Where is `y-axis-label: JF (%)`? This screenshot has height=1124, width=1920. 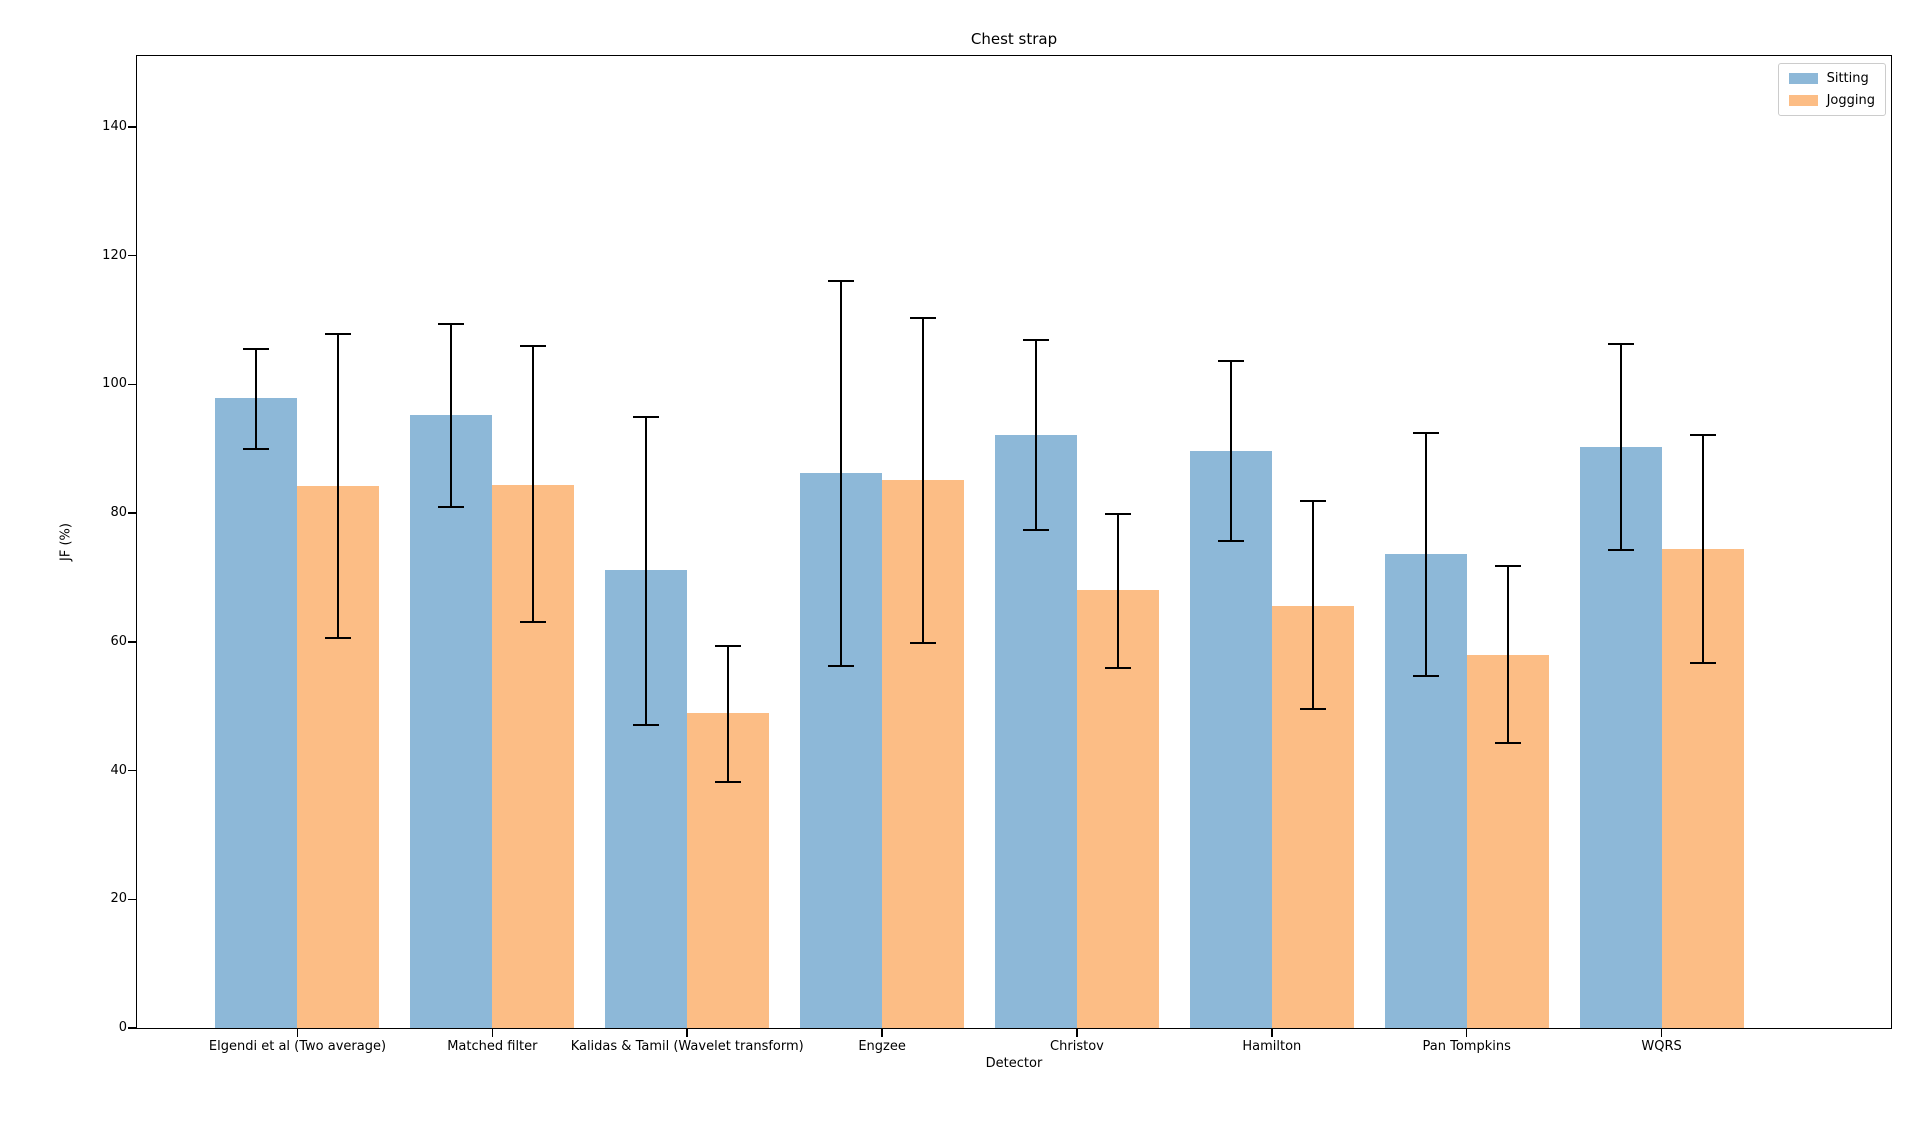
y-axis-label: JF (%) is located at coordinates (66, 542).